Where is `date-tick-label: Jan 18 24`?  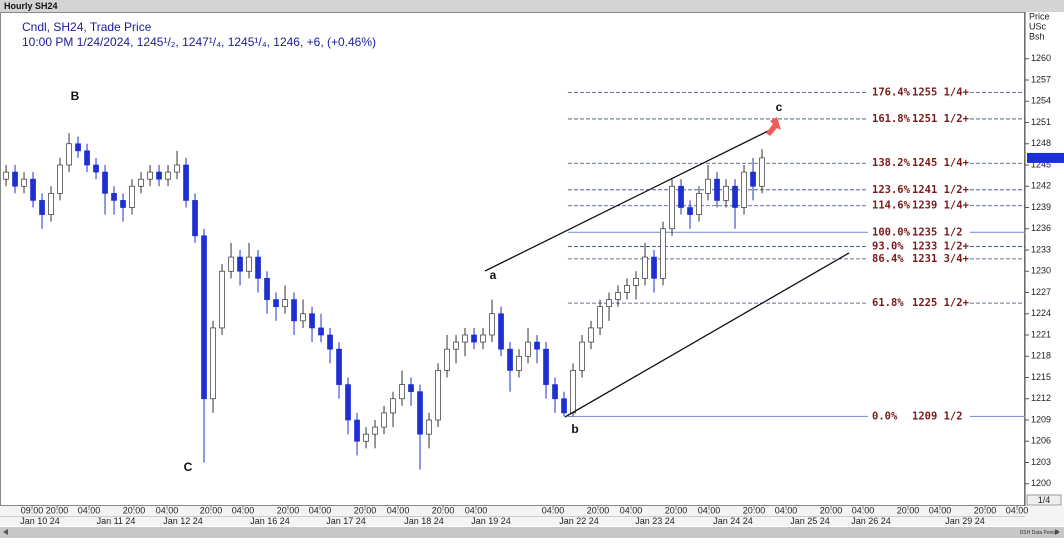 date-tick-label: Jan 18 24 is located at coordinates (424, 521).